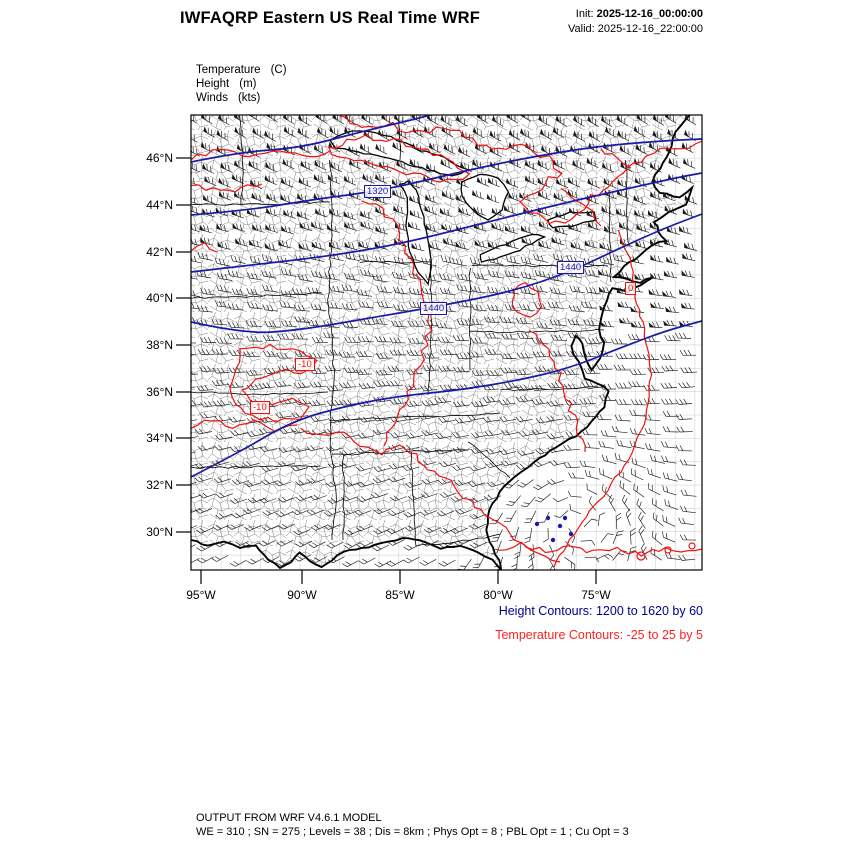 This screenshot has height=850, width=850. I want to click on variables-legend: Temperature (C) Height (m) Winds (kts), so click(241, 84).